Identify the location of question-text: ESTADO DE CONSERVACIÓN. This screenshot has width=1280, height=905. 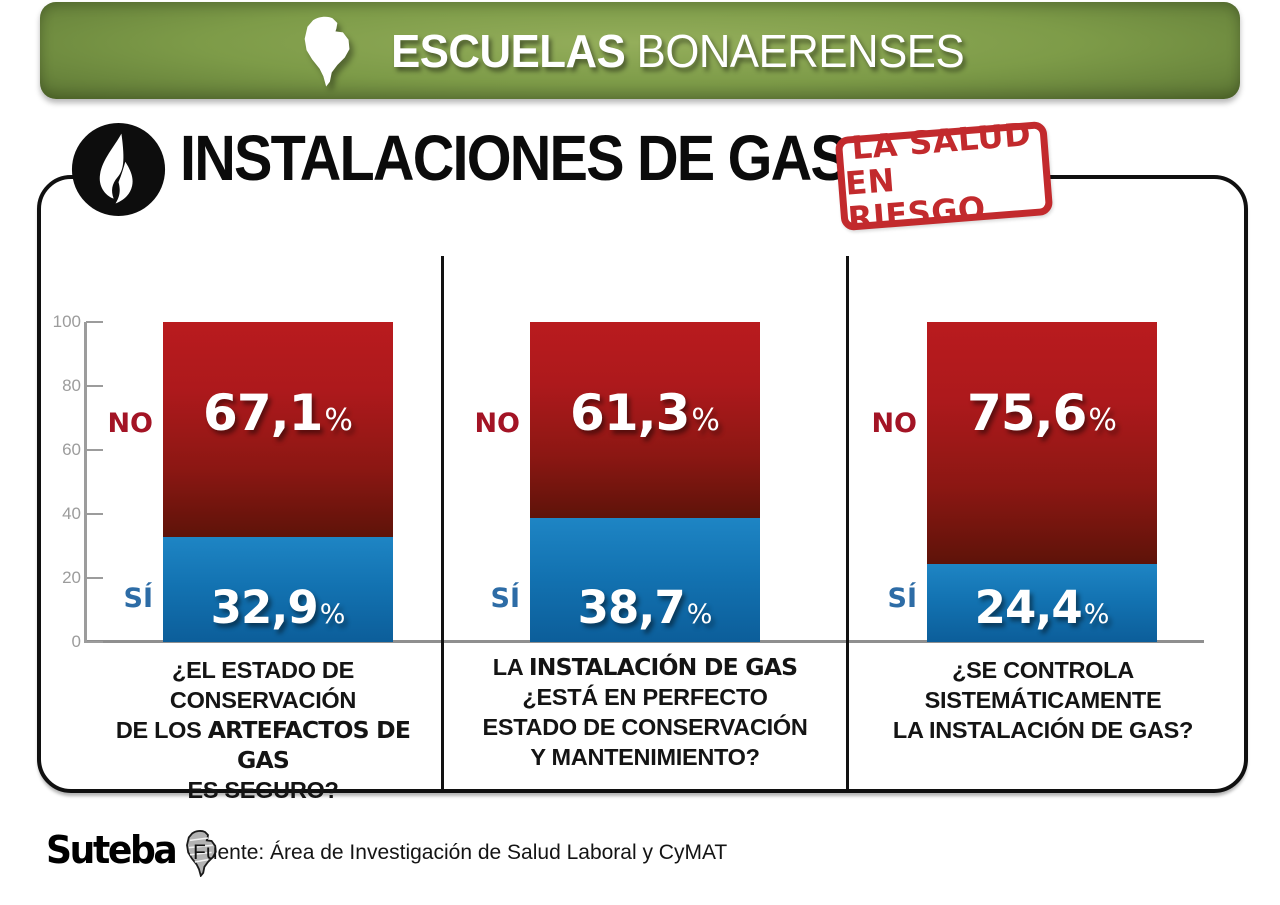
(645, 727).